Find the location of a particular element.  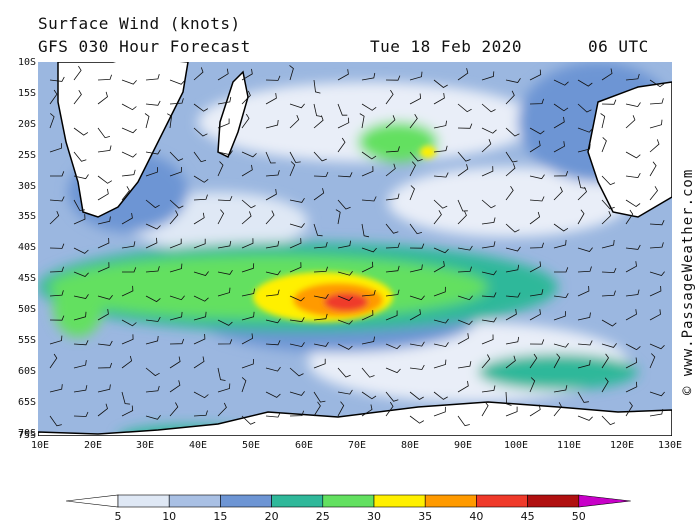

lat-label: 75S is located at coordinates (26, 435).